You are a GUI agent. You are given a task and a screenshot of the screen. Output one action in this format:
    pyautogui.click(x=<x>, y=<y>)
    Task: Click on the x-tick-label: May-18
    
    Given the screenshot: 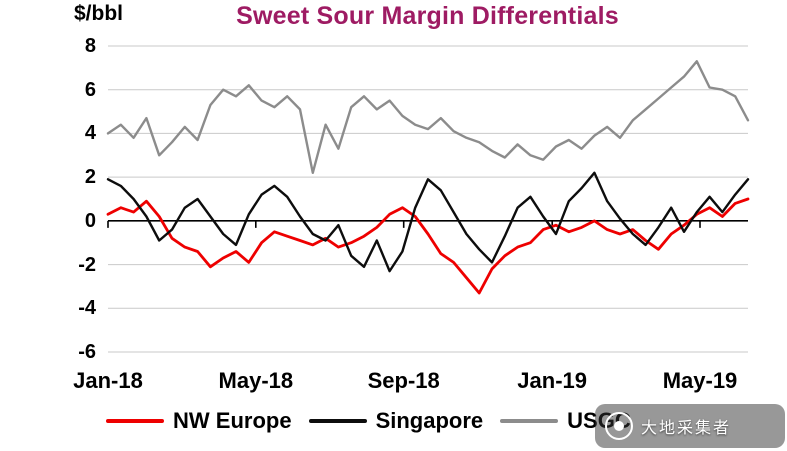 What is the action you would take?
    pyautogui.click(x=256, y=380)
    